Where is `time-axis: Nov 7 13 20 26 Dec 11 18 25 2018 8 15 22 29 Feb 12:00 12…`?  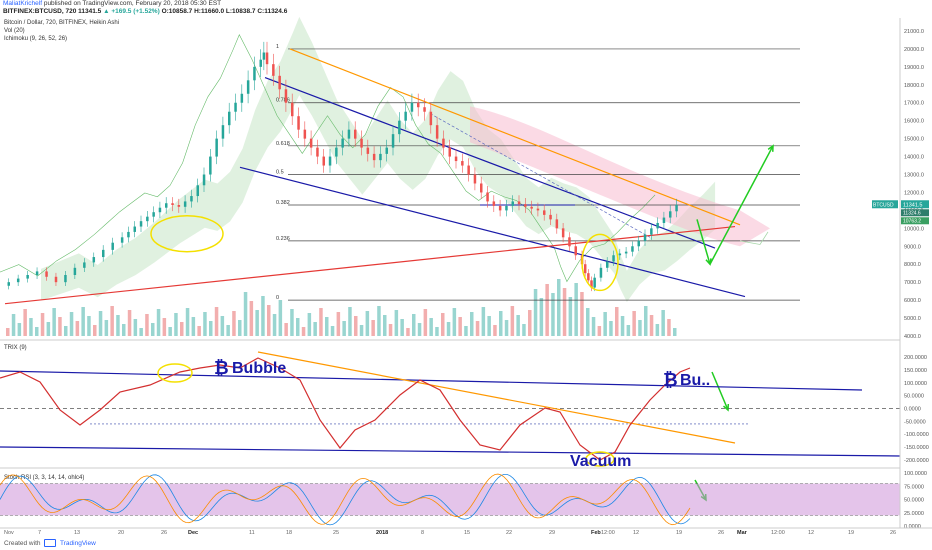 time-axis: Nov 7 13 20 26 Dec 11 18 25 2018 8 15 22 29 Feb 12:00 12… is located at coordinates (450, 533).